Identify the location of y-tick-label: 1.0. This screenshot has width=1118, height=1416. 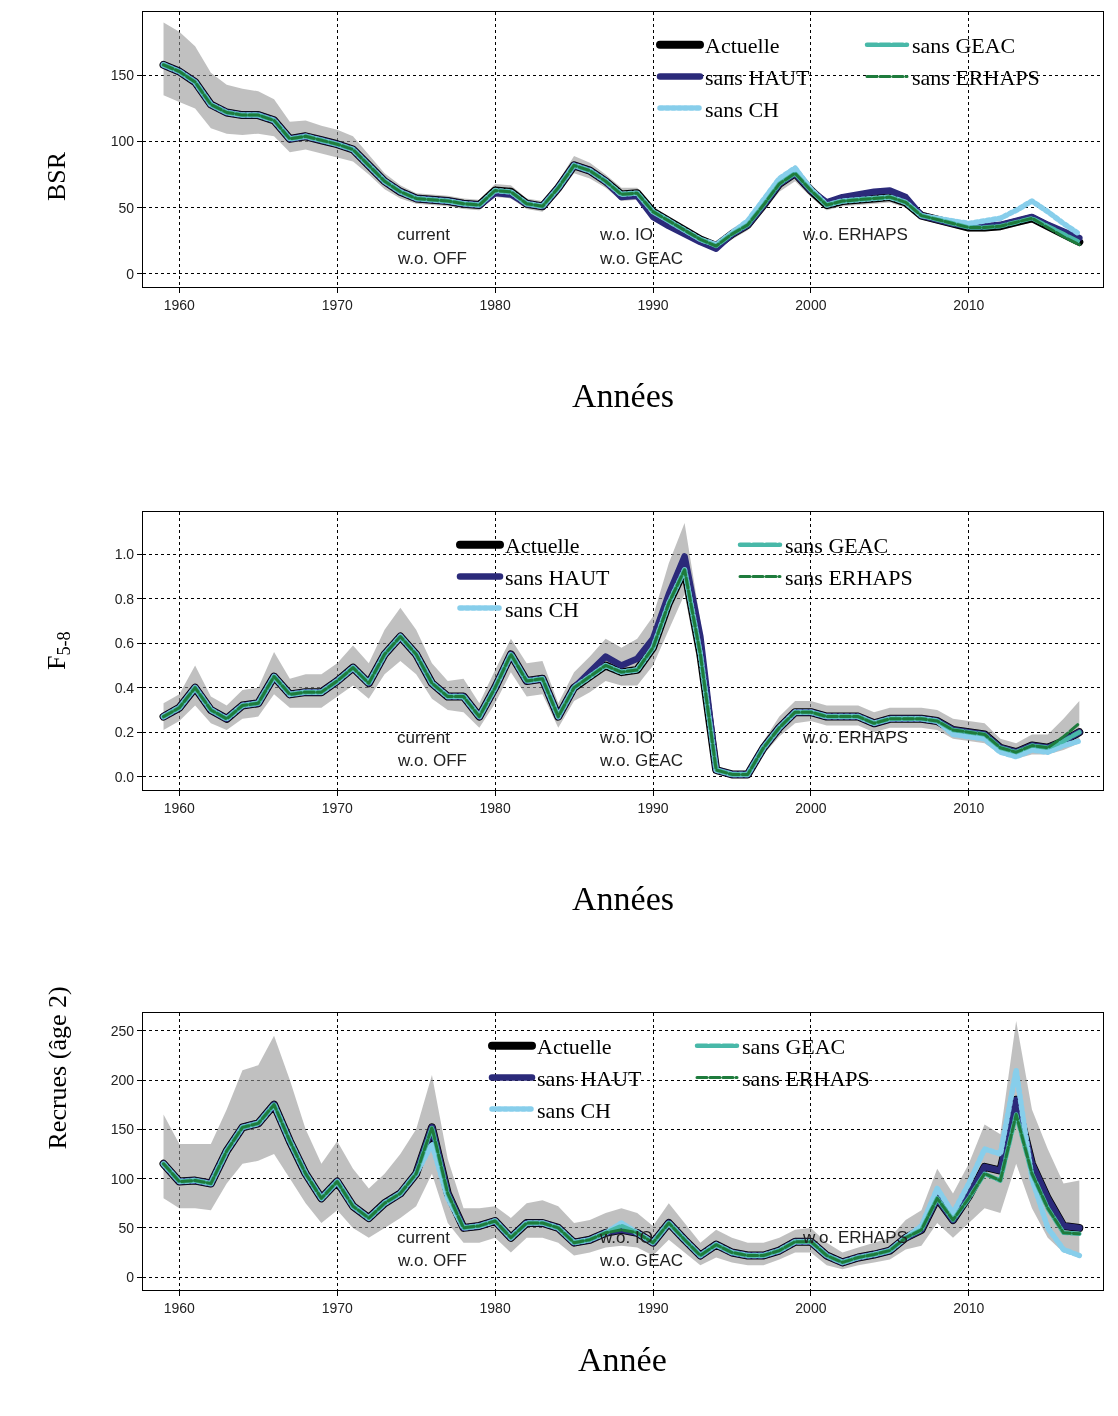
(124, 554).